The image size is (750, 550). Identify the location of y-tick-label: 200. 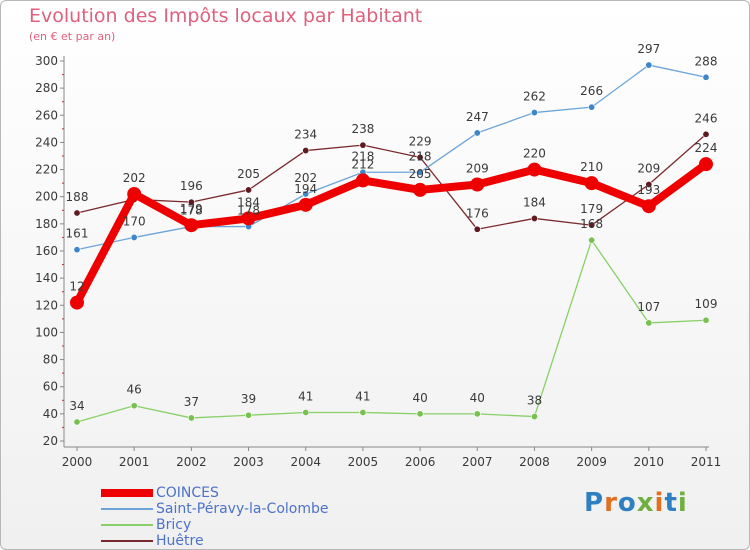
(46, 197).